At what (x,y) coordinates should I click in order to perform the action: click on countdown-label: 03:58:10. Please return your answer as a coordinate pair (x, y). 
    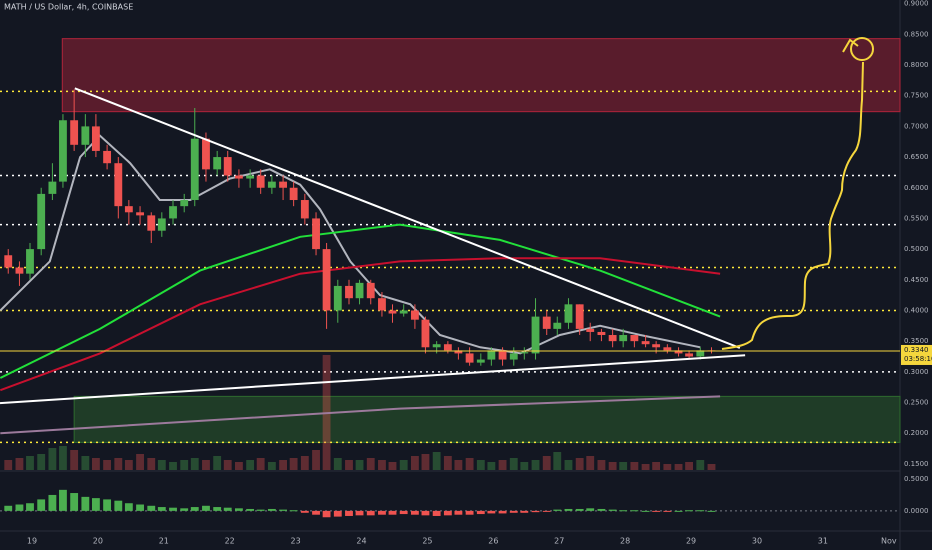
    Looking at the image, I should click on (918, 359).